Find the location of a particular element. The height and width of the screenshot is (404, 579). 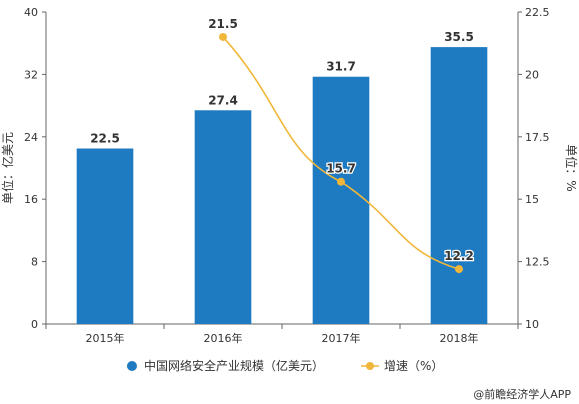

bar-value-label: 22.5 is located at coordinates (105, 139).